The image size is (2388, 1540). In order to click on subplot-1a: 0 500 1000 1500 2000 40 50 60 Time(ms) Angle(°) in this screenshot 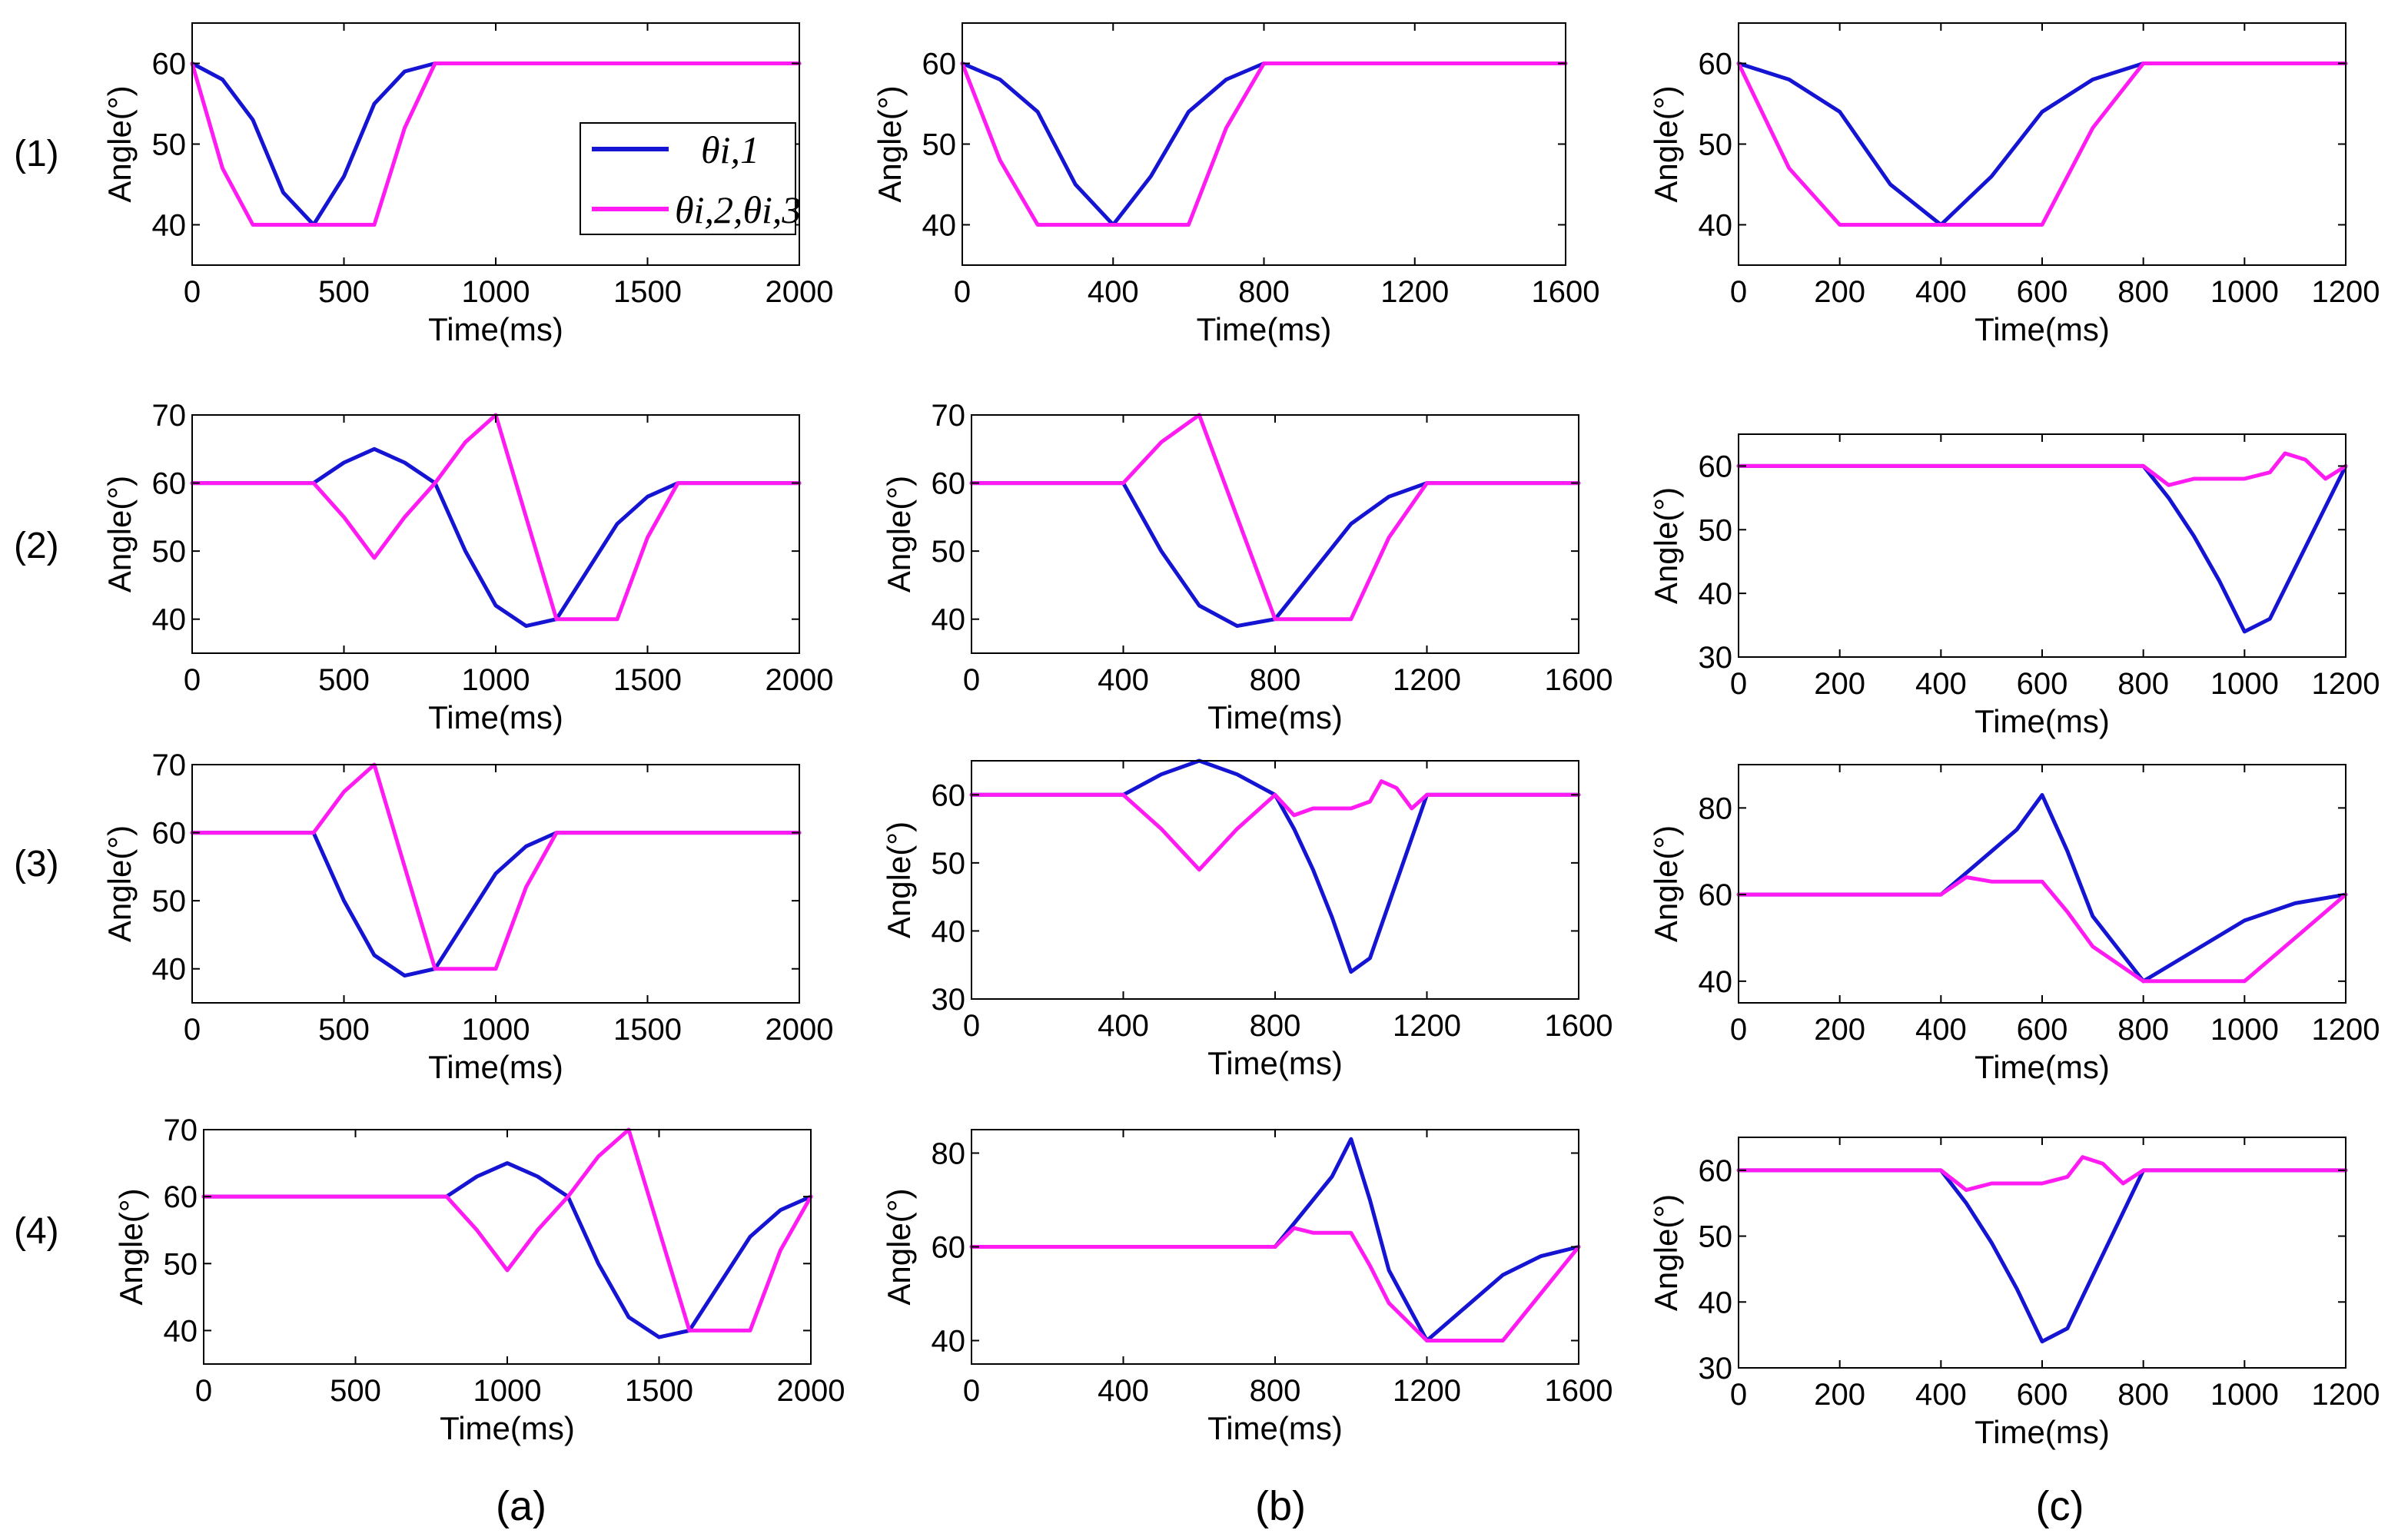, I will do `click(467, 185)`.